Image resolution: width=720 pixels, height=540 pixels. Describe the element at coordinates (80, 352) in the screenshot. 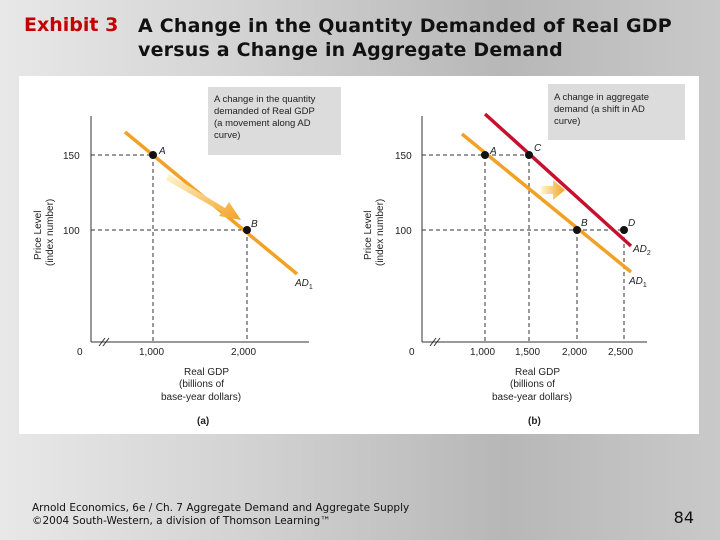

I see `panel-a-origin: 0` at that location.